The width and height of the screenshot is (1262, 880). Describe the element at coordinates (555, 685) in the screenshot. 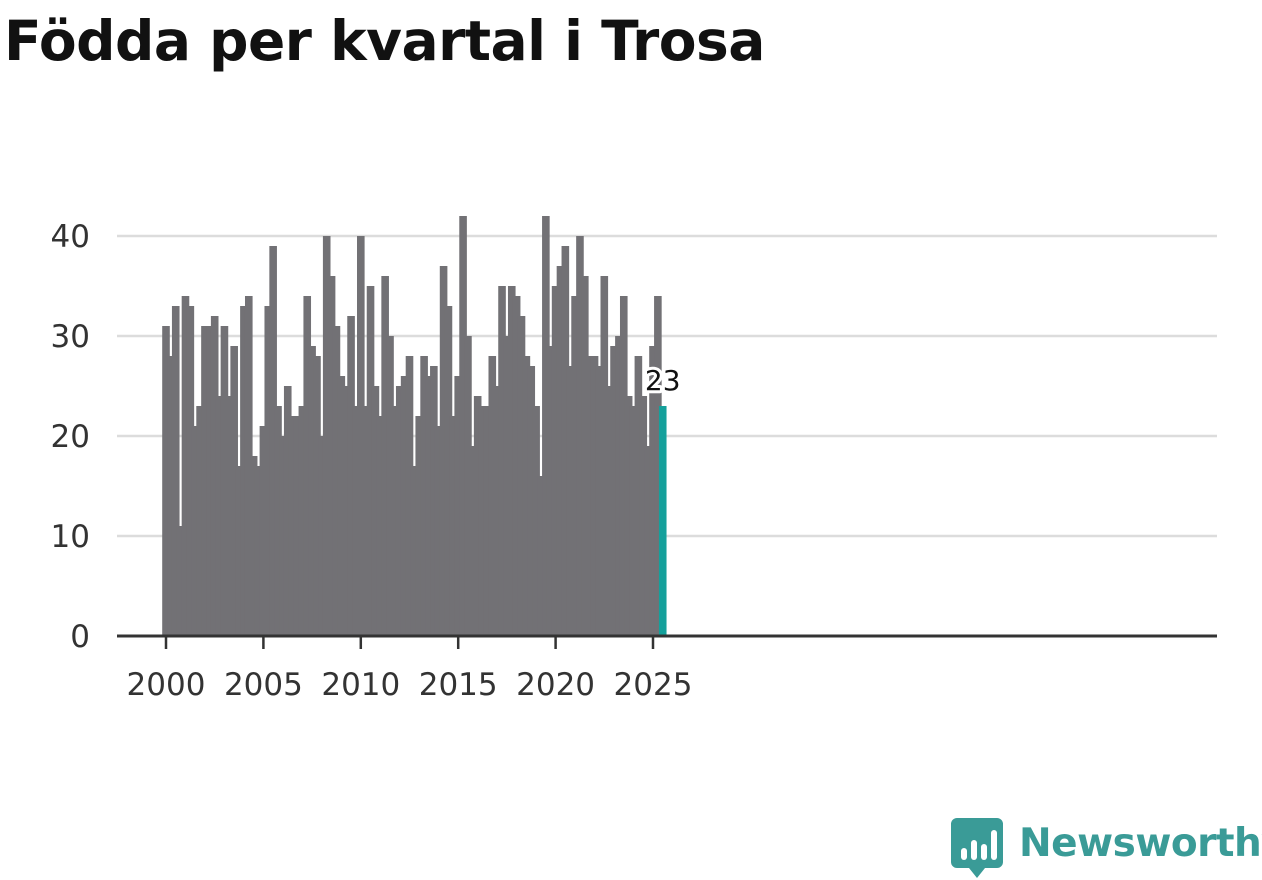

I see `x-tick-label: 2020` at that location.